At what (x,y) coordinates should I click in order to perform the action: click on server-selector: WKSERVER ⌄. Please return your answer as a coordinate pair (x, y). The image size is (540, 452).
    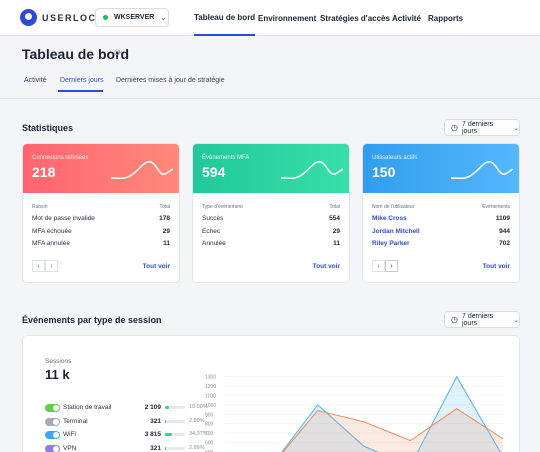
    Looking at the image, I should click on (132, 17).